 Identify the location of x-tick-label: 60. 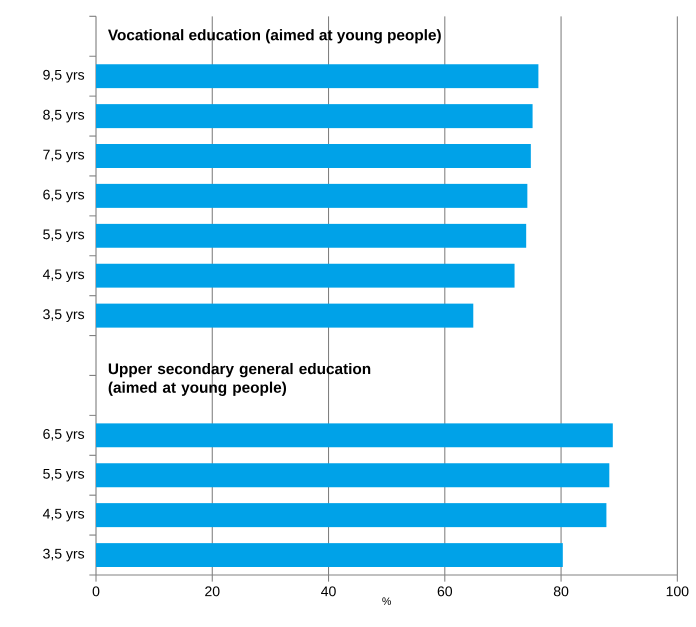
(445, 591).